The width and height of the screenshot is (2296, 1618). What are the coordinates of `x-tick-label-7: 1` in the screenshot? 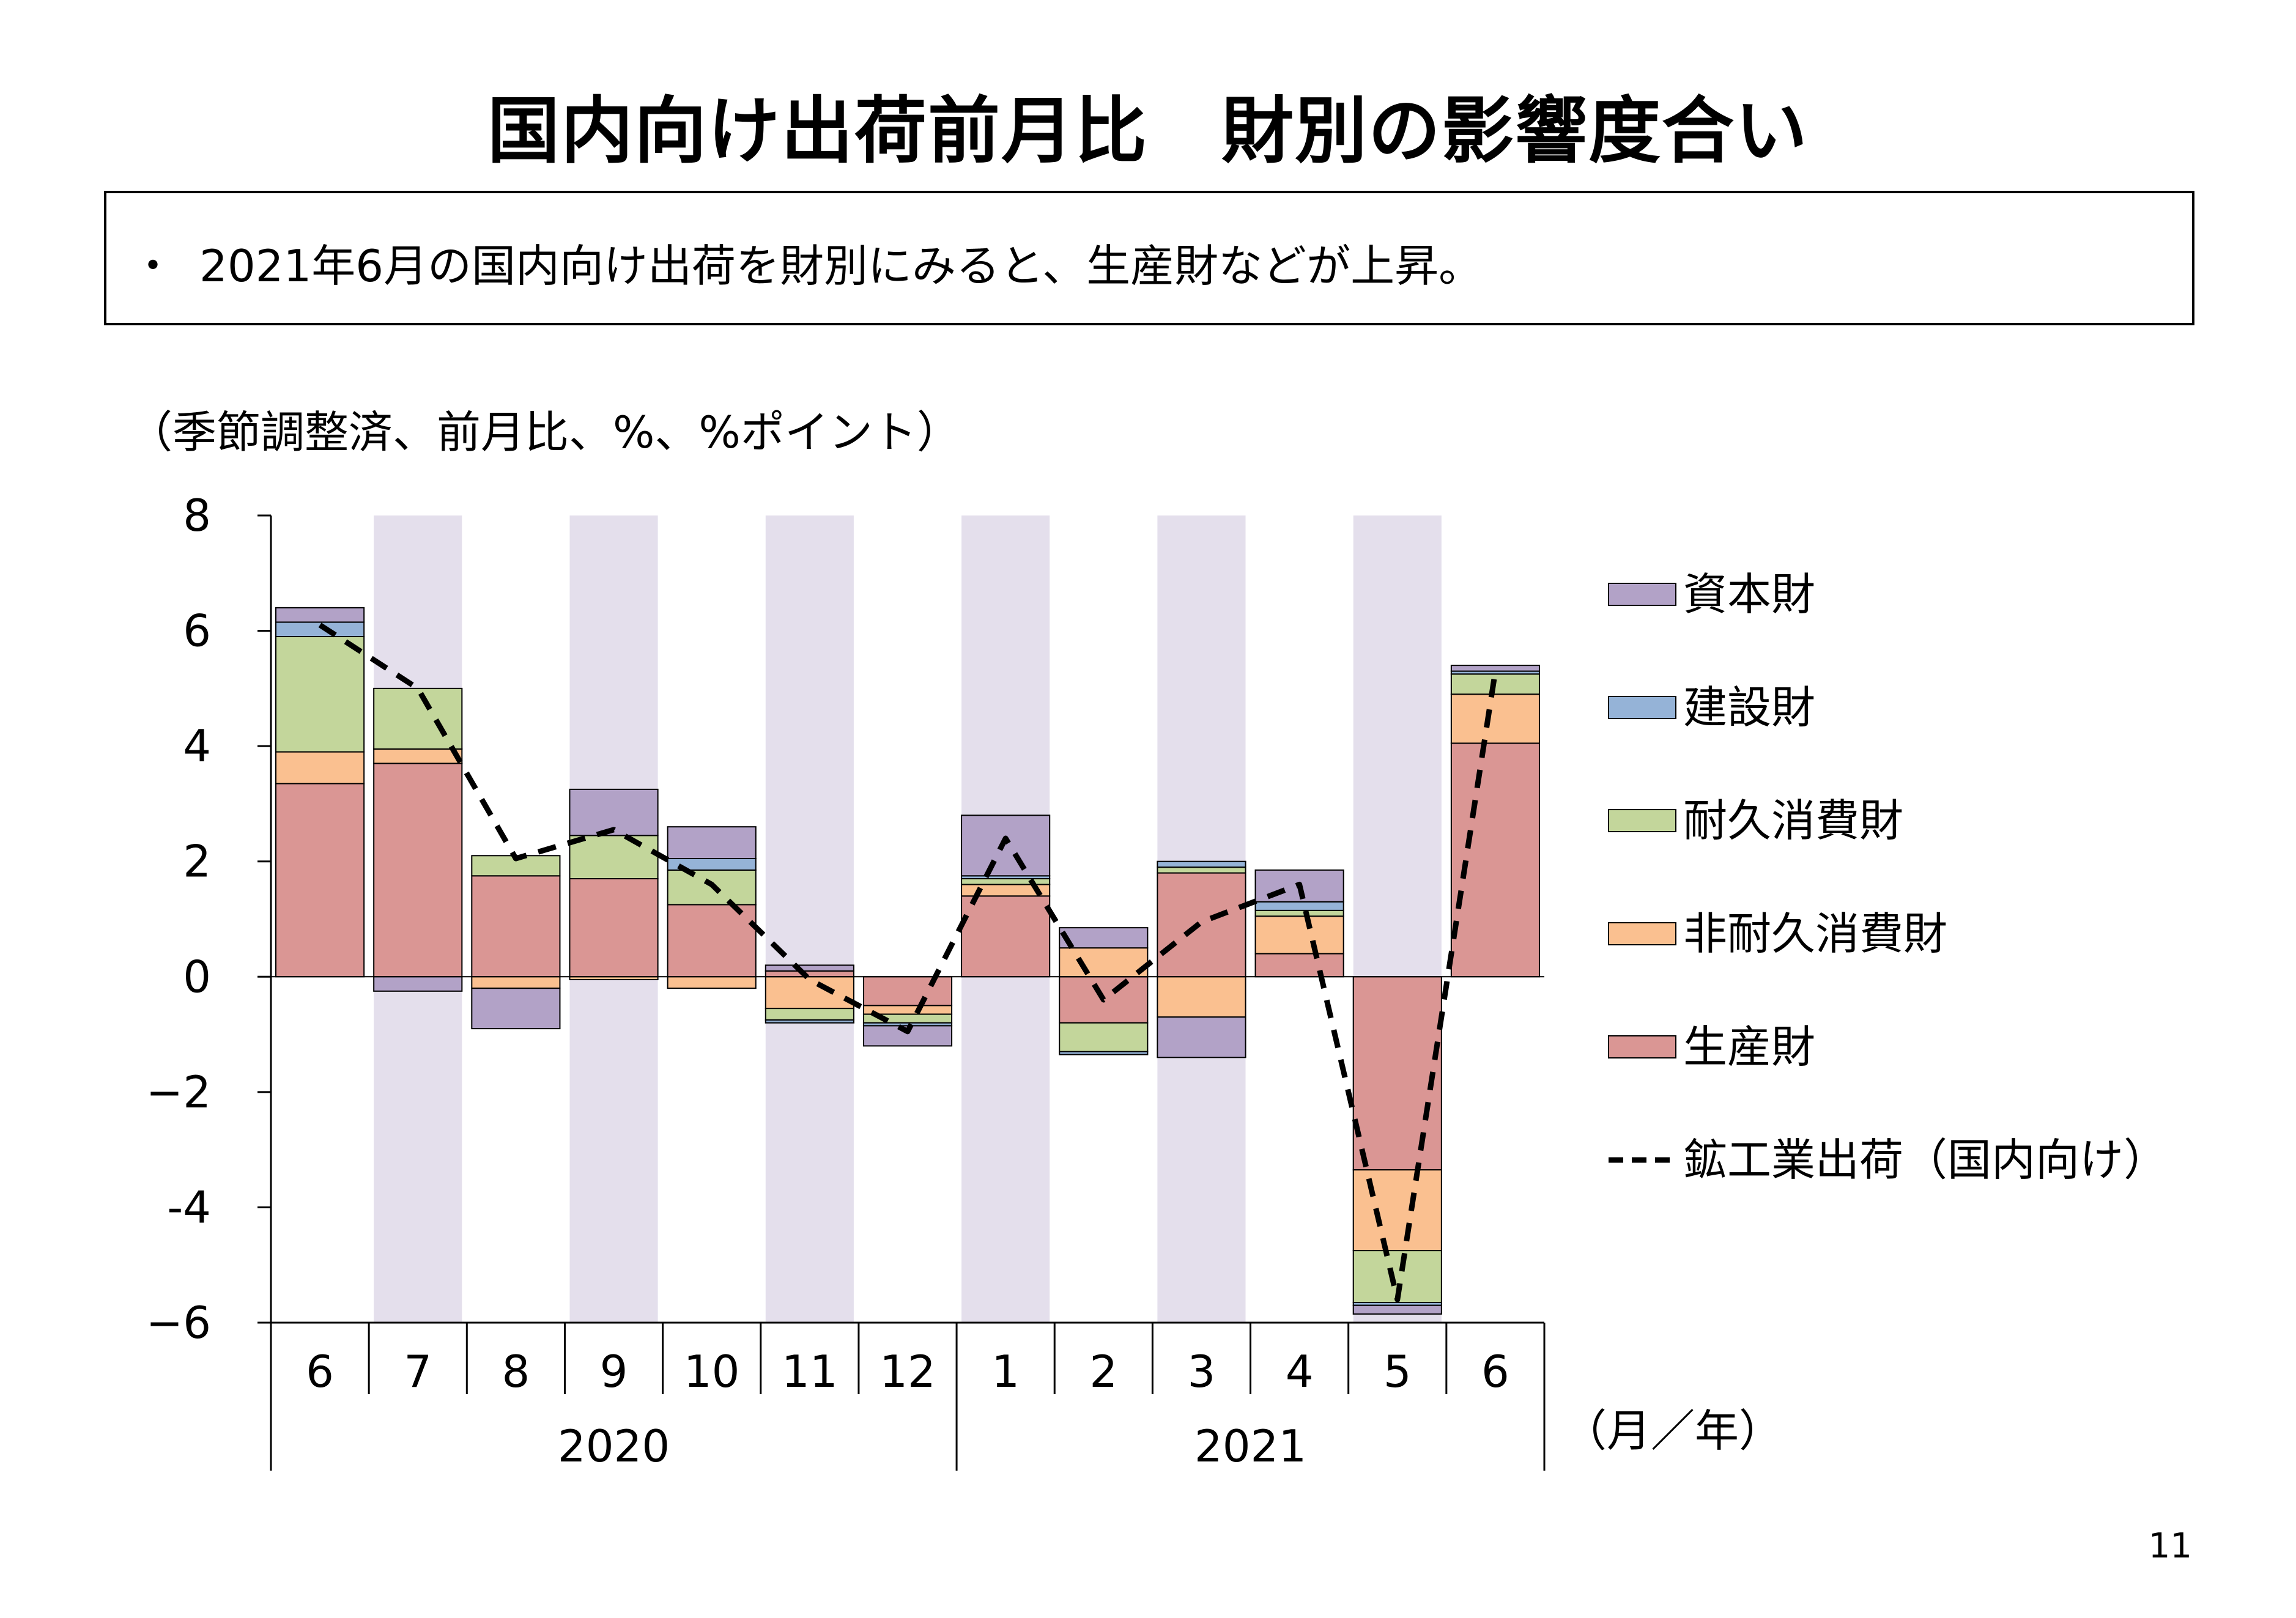 It's located at (1006, 1372).